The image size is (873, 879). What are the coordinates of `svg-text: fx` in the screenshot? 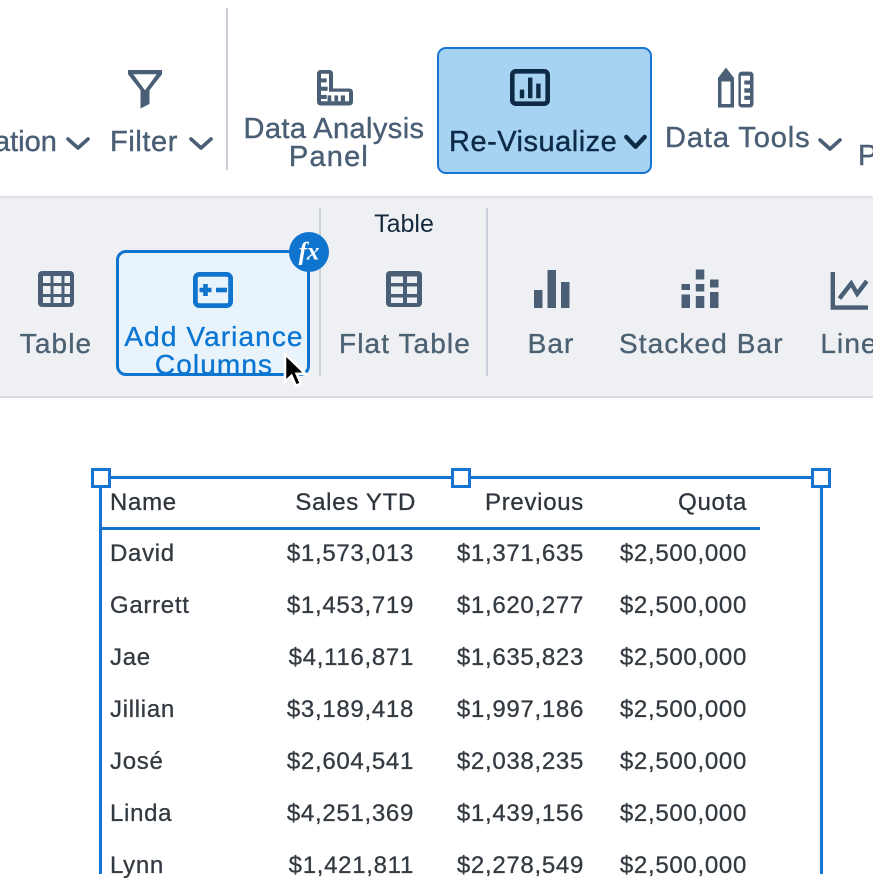 It's located at (309, 252).